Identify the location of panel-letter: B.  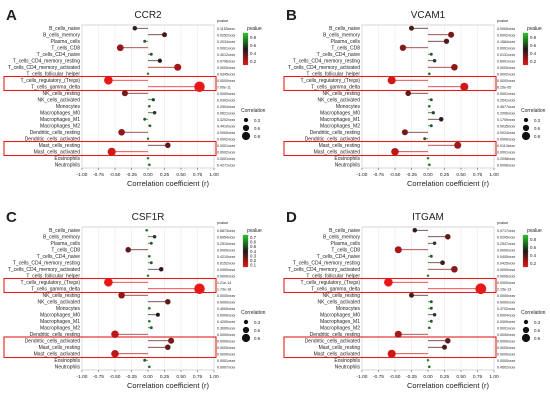
(291, 15).